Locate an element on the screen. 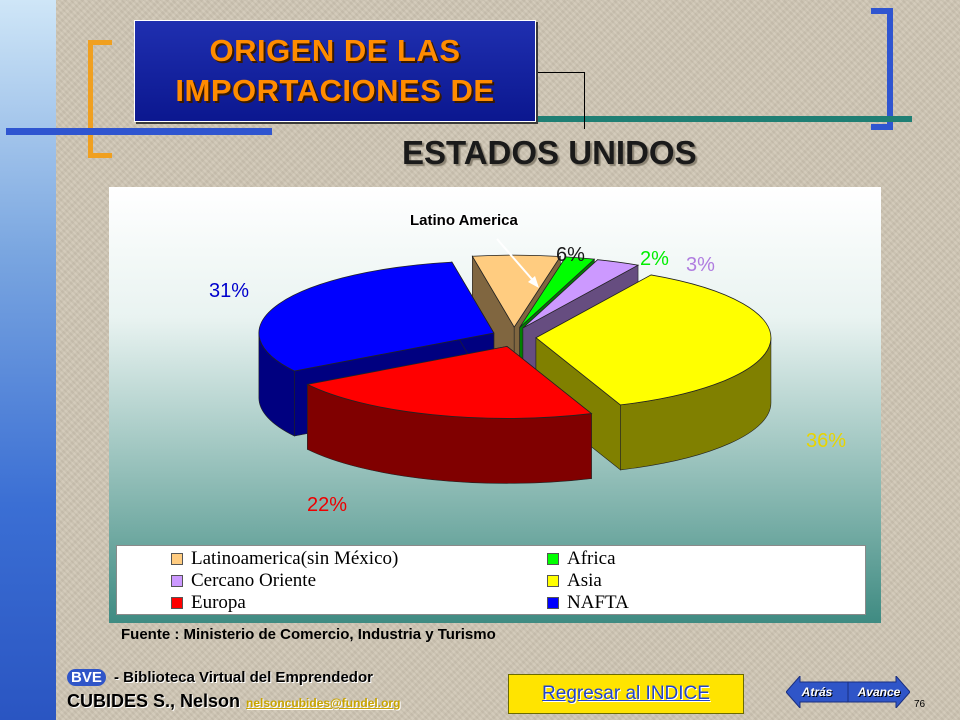  pie-slice-cercano is located at coordinates (581, 294).